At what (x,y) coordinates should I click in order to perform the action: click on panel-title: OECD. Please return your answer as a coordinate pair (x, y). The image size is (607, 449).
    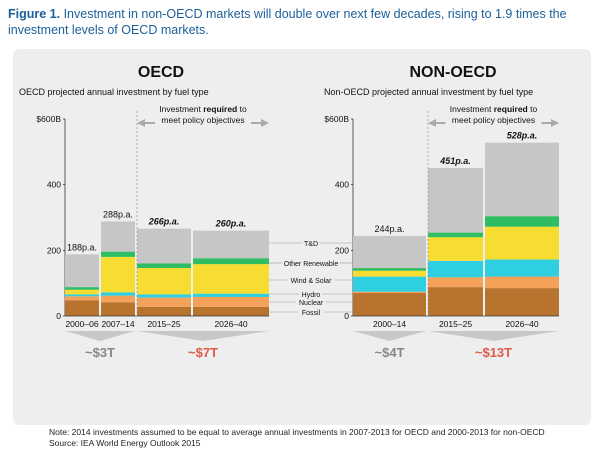
    Looking at the image, I should click on (161, 72).